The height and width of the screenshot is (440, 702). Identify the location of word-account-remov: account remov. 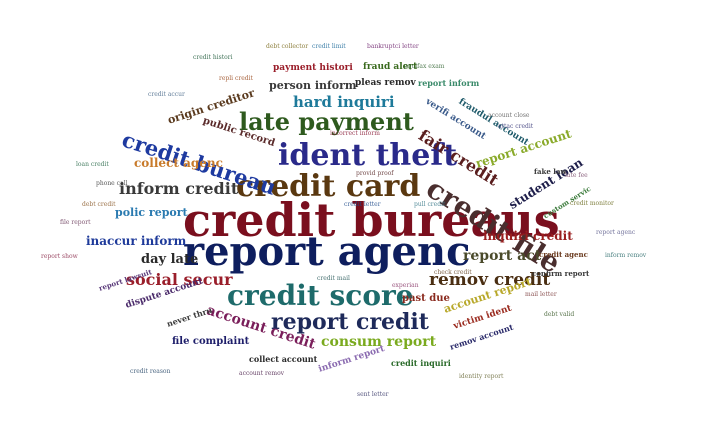
(262, 373).